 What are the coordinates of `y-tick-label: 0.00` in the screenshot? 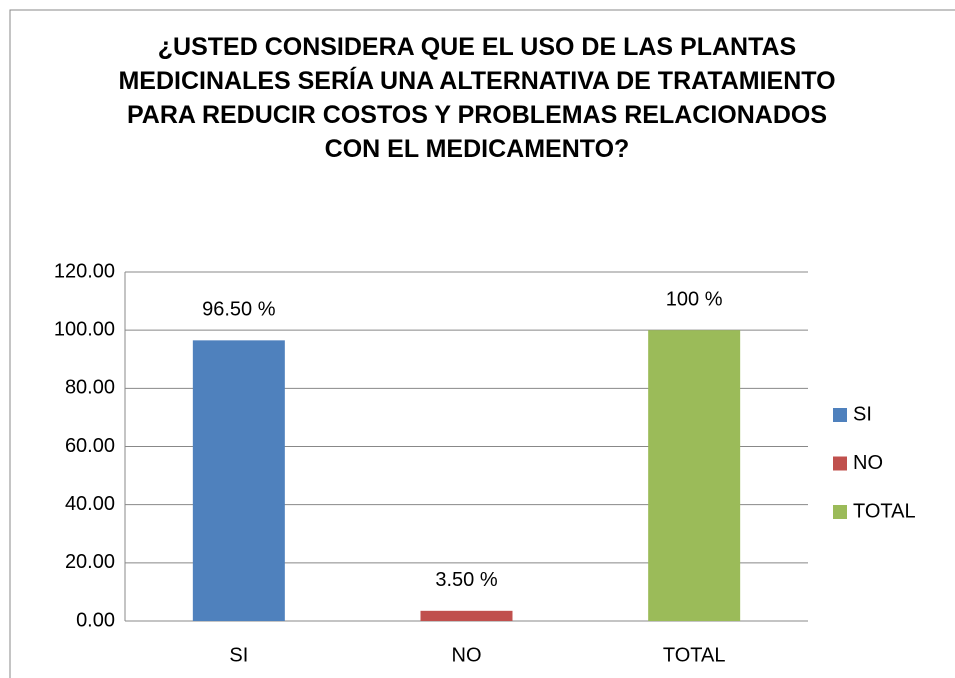 It's located at (95, 620).